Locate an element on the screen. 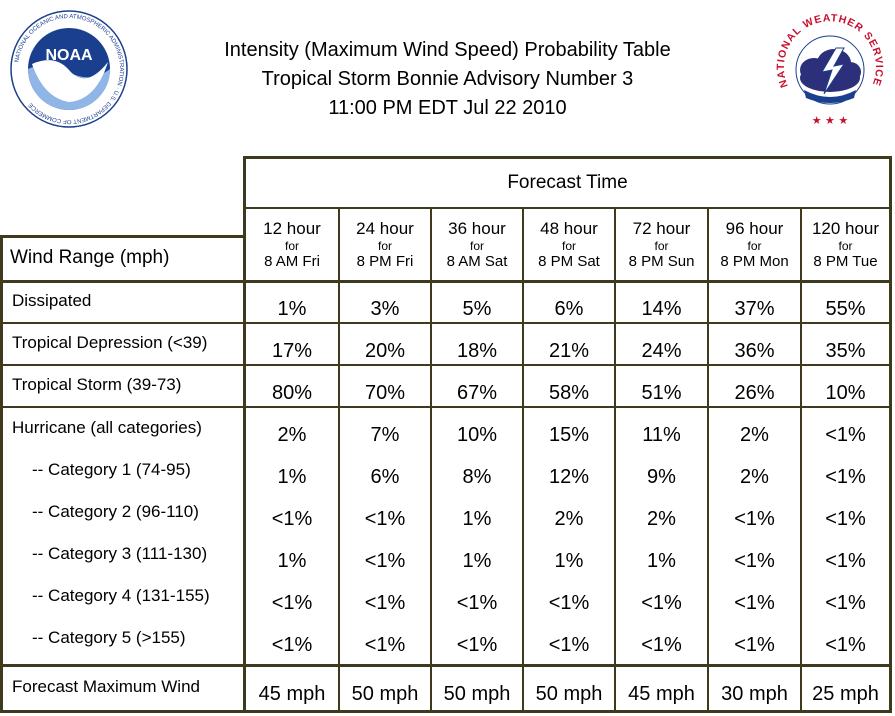 This screenshot has height=716, width=895. table-cell: 14% is located at coordinates (661, 308).